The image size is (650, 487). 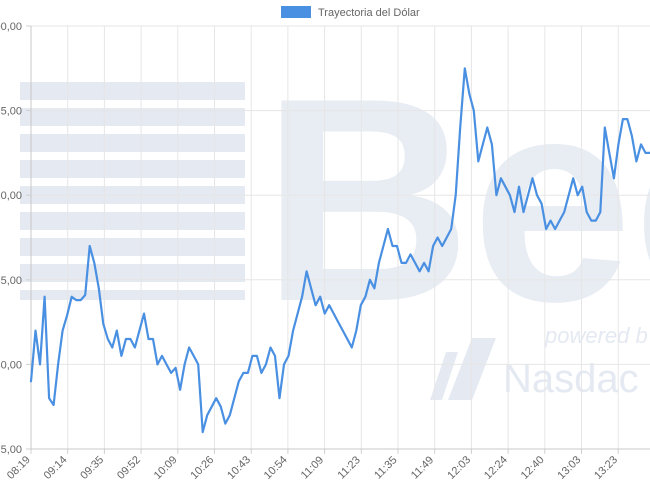 What do you see at coordinates (11, 450) in the screenshot?
I see `y-tick-label: 875,00` at bounding box center [11, 450].